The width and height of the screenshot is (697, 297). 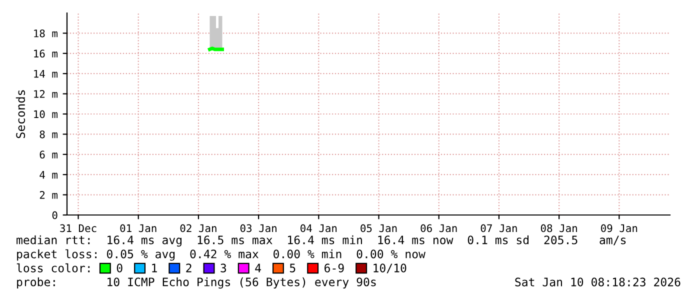 I want to click on y-tick-label: 10 m, so click(x=46, y=114).